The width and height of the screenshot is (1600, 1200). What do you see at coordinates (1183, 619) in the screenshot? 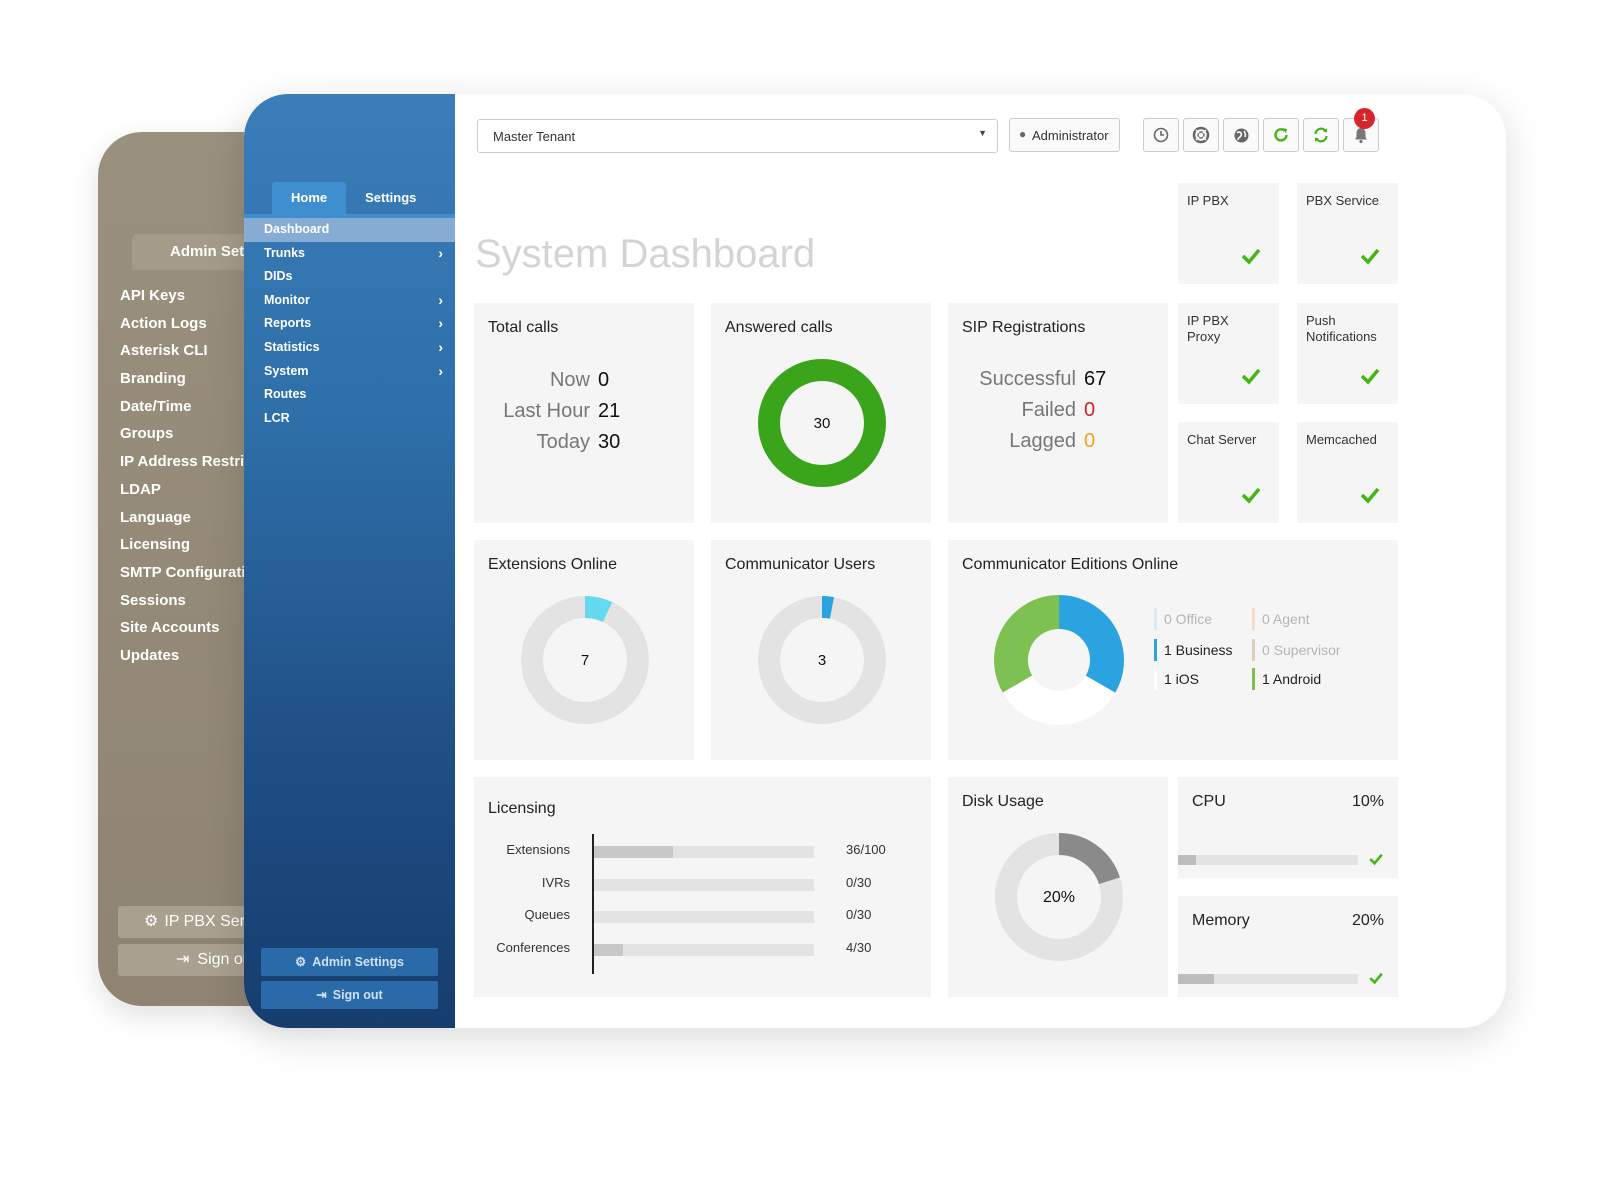
I see `legend-item-office: 0 Office` at bounding box center [1183, 619].